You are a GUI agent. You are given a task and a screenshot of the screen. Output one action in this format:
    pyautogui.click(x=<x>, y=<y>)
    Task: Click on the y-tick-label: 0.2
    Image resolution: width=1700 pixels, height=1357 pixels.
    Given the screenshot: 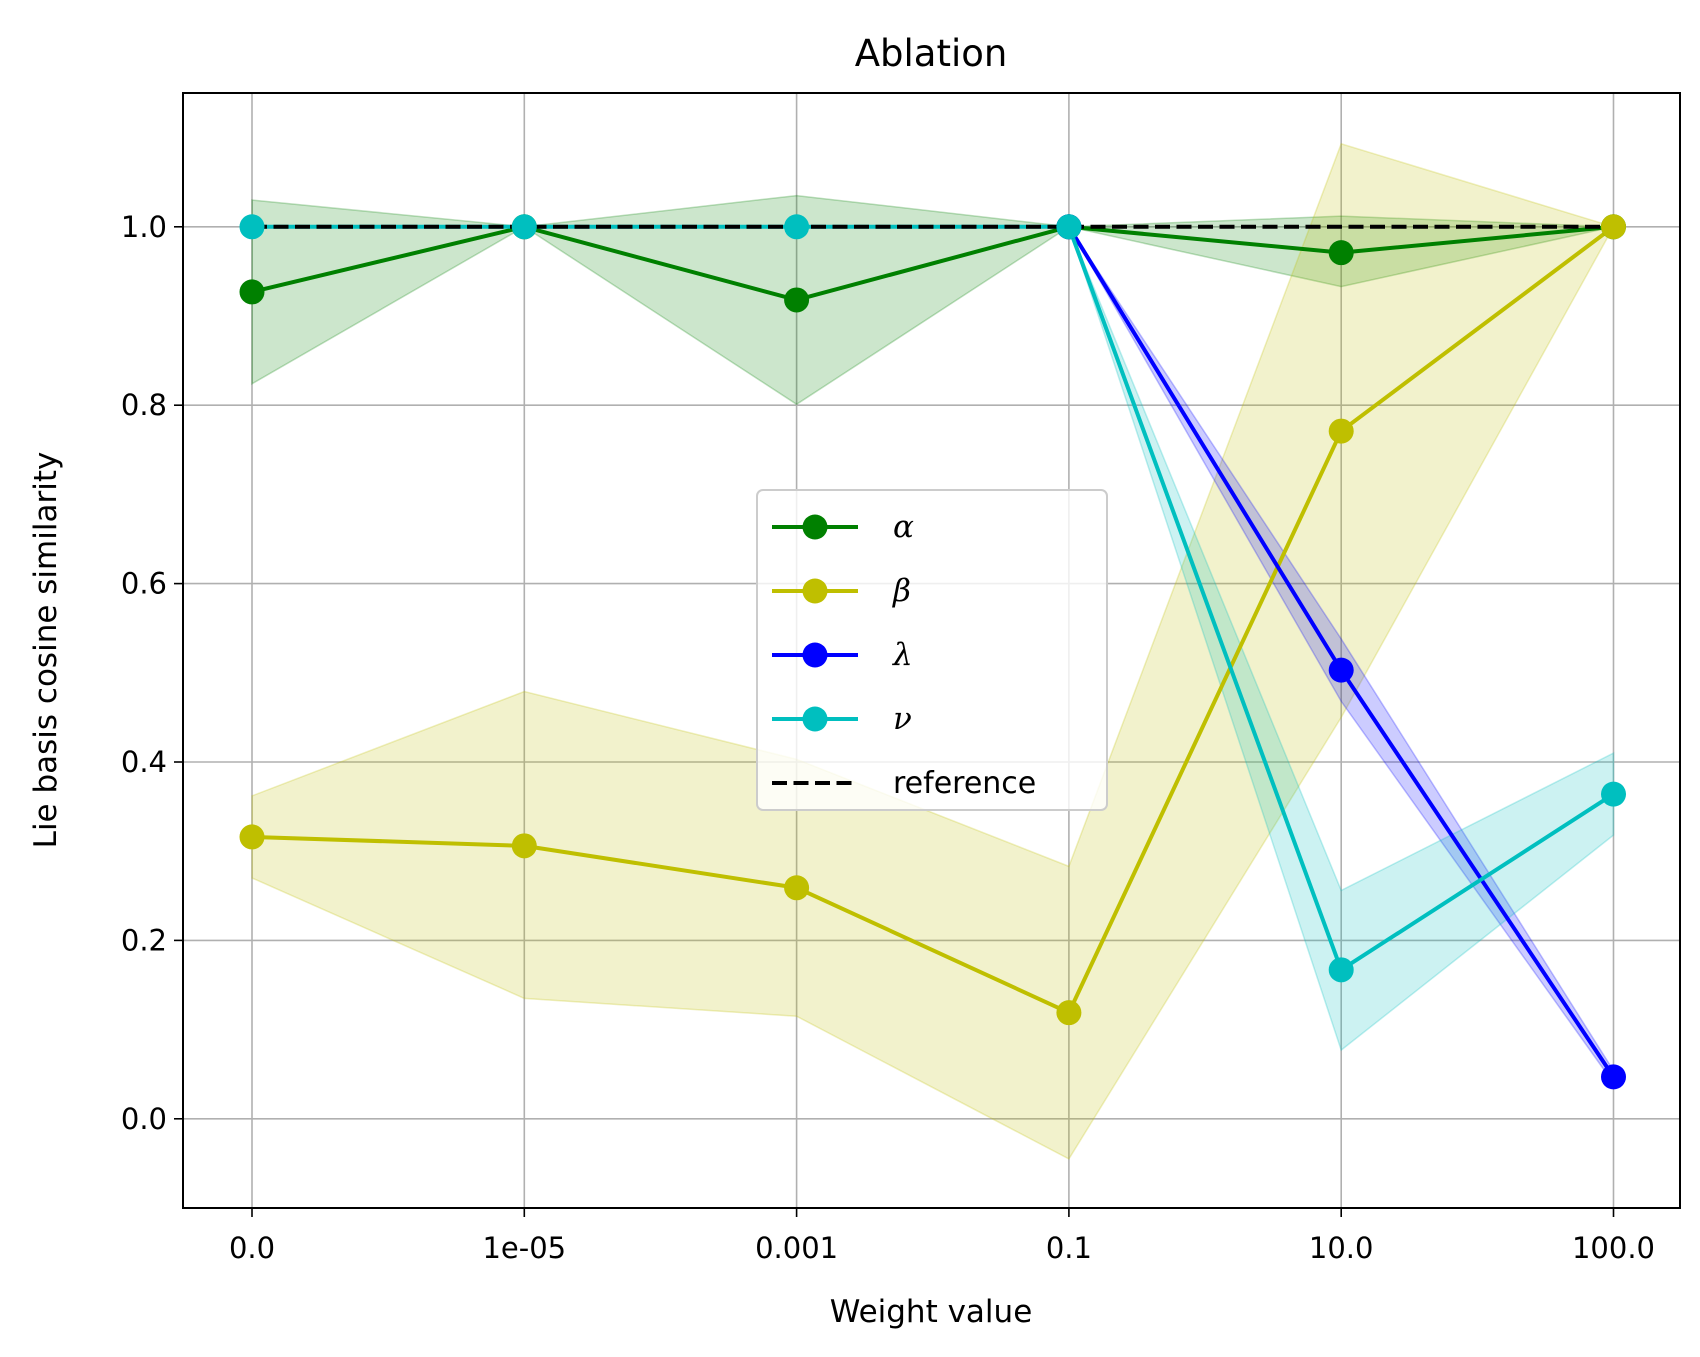 What is the action you would take?
    pyautogui.click(x=144, y=940)
    